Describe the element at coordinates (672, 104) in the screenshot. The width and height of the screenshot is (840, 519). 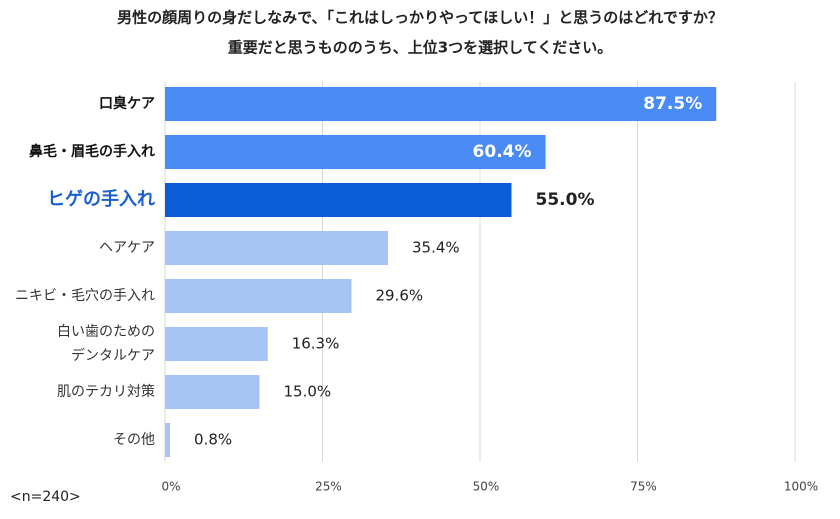
I see `value-label: 87.5%` at that location.